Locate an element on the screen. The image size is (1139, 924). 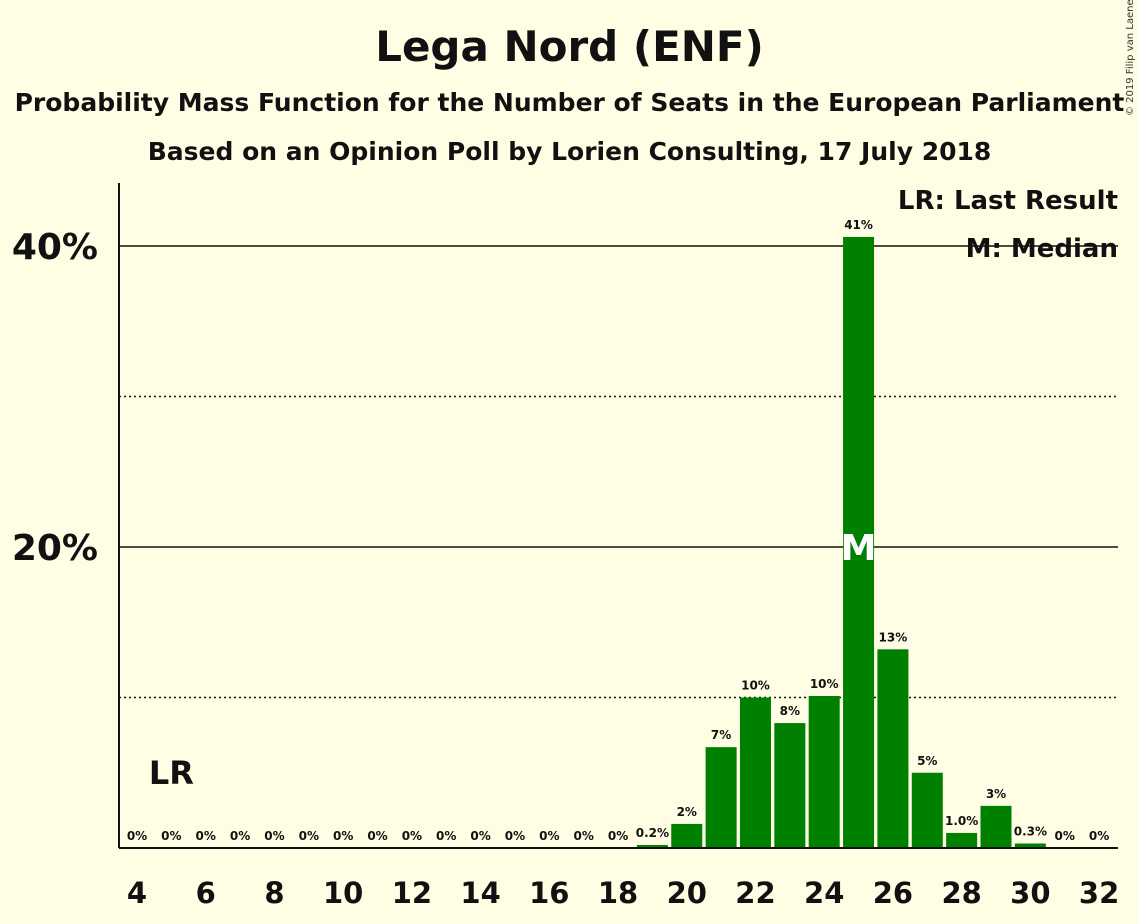
y-tick-label: 20% is located at coordinates (55, 548).